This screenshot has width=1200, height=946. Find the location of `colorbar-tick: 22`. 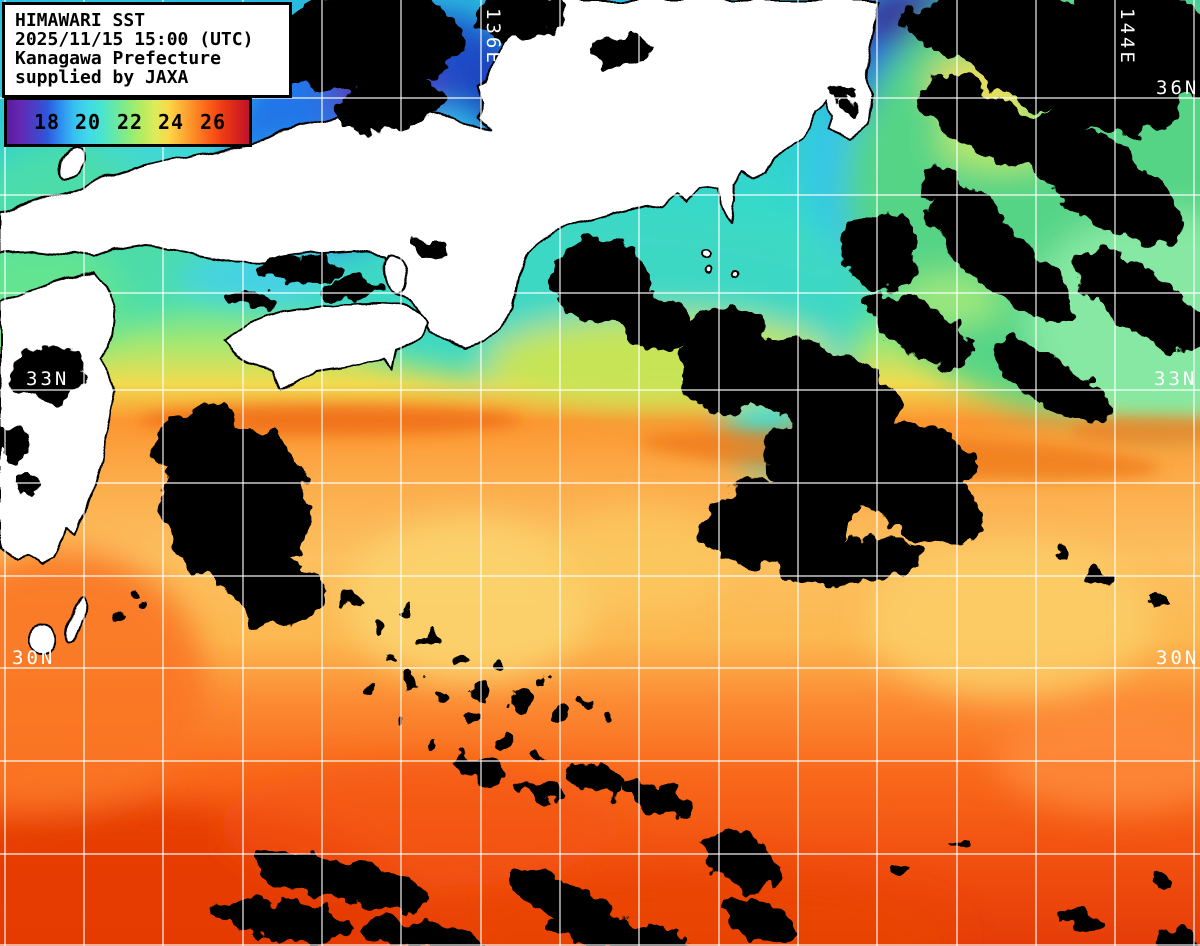

colorbar-tick: 22 is located at coordinates (130, 122).